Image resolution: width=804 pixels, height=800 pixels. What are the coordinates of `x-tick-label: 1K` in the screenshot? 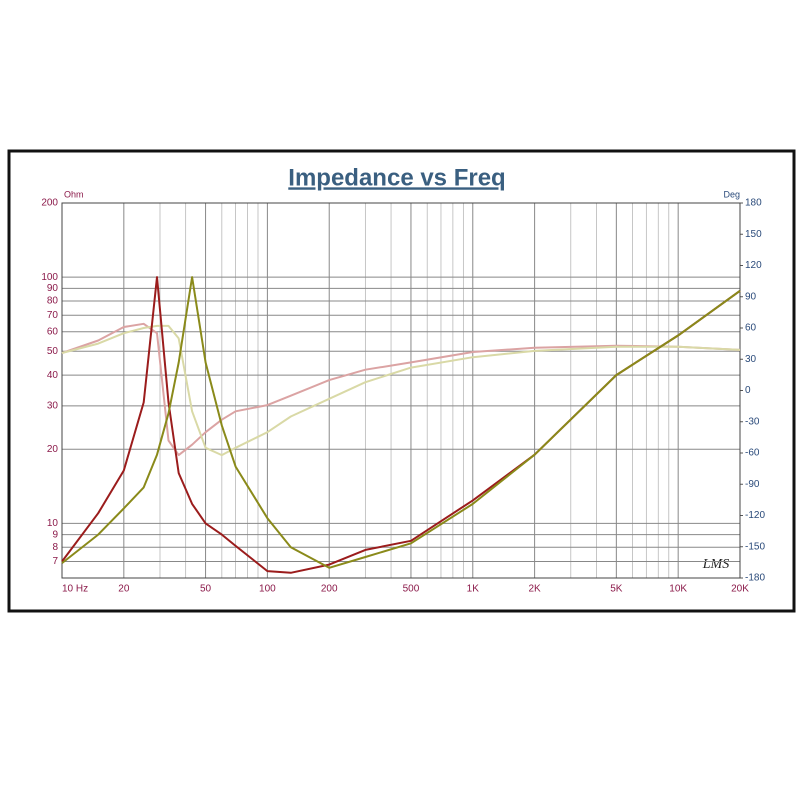 It's located at (473, 589).